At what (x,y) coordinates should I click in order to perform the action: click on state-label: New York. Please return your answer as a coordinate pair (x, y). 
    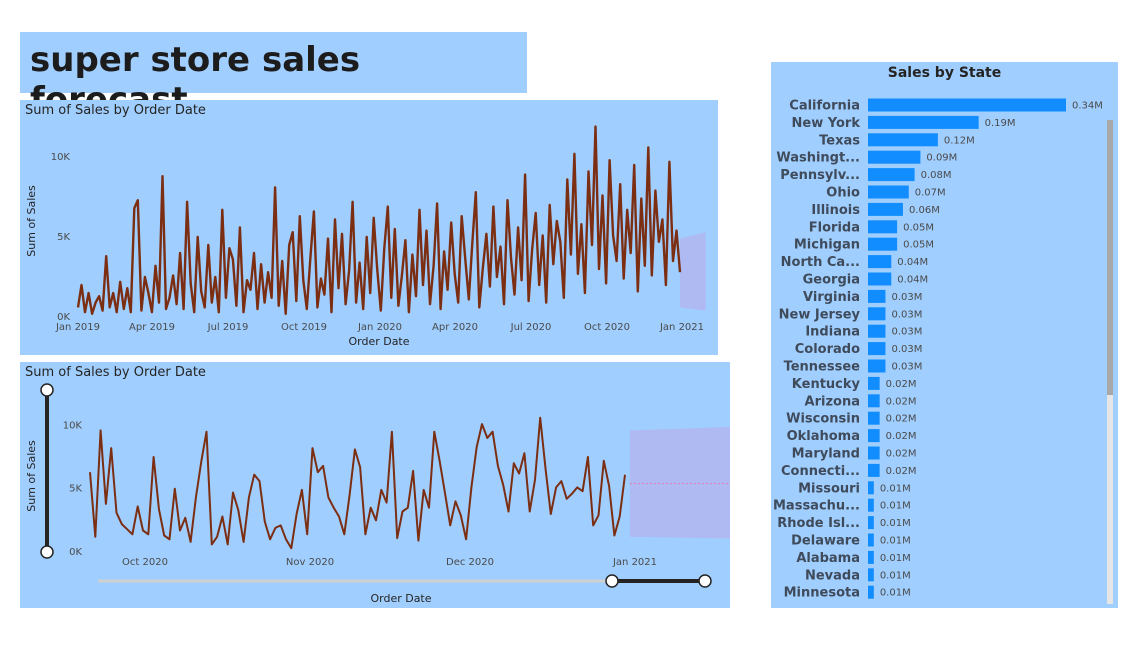
    Looking at the image, I should click on (826, 123).